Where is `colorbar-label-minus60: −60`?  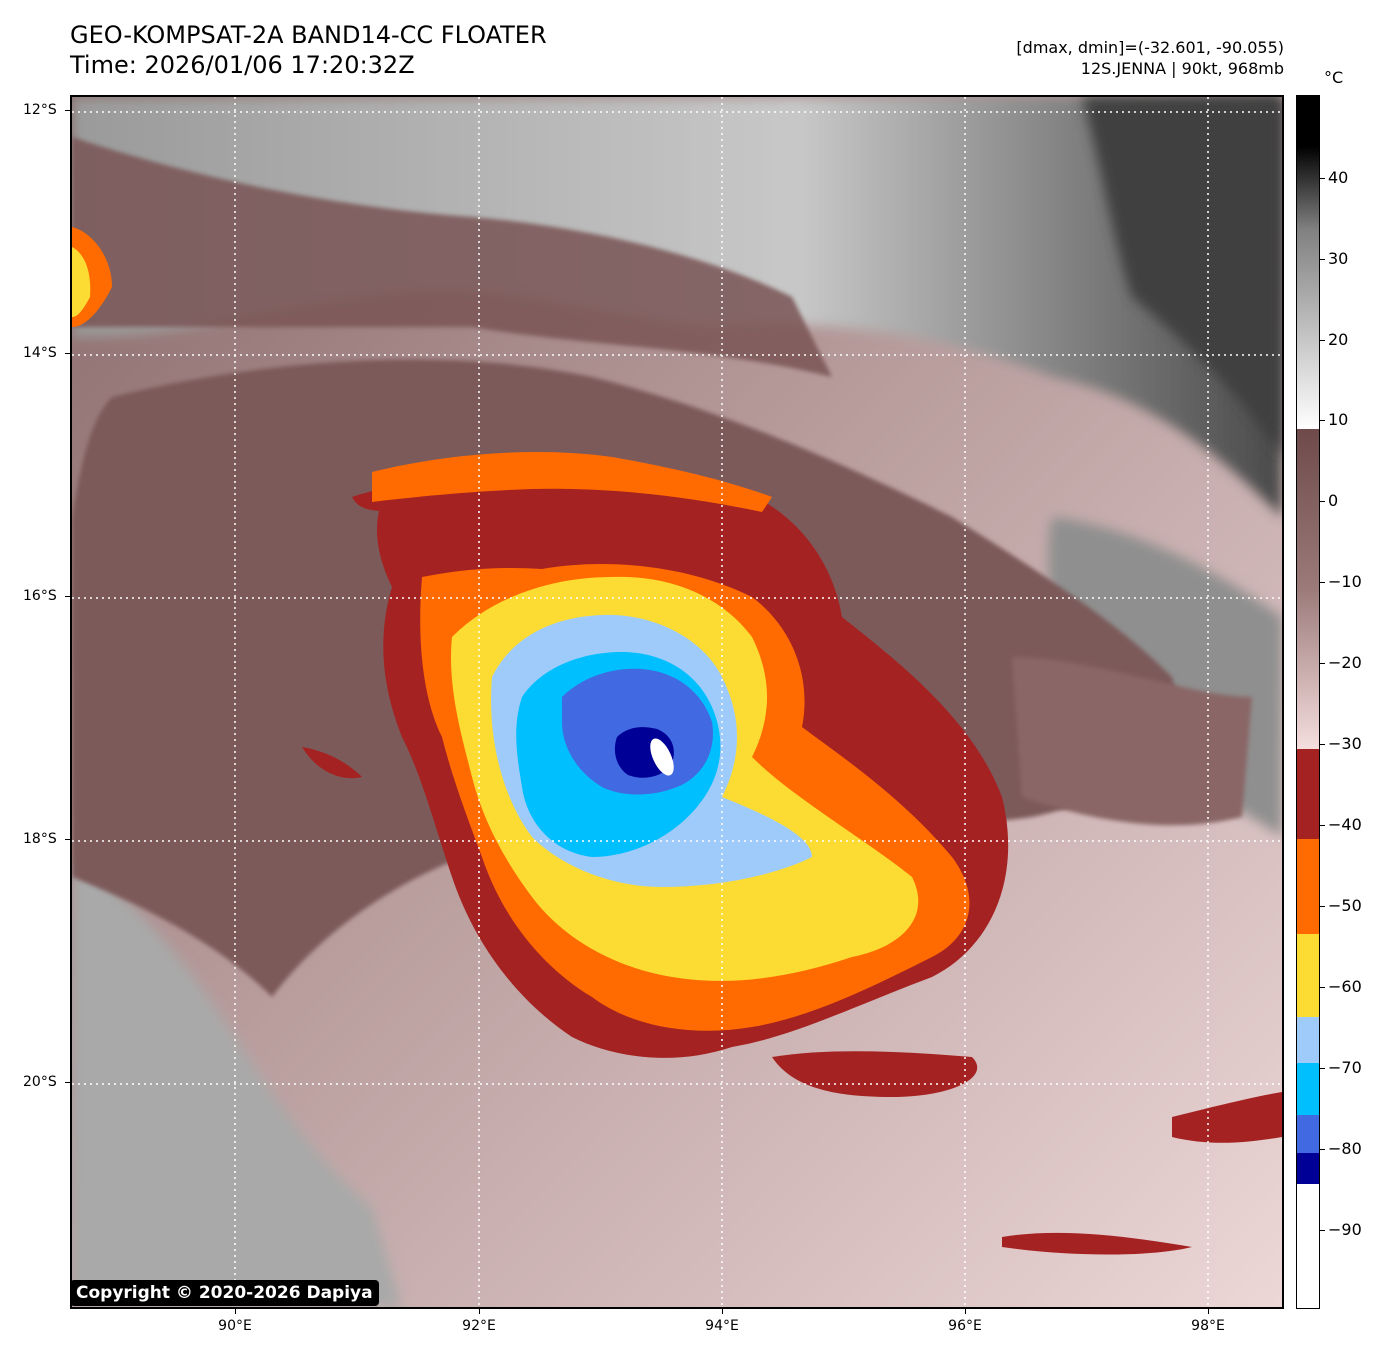 colorbar-label-minus60: −60 is located at coordinates (1345, 986).